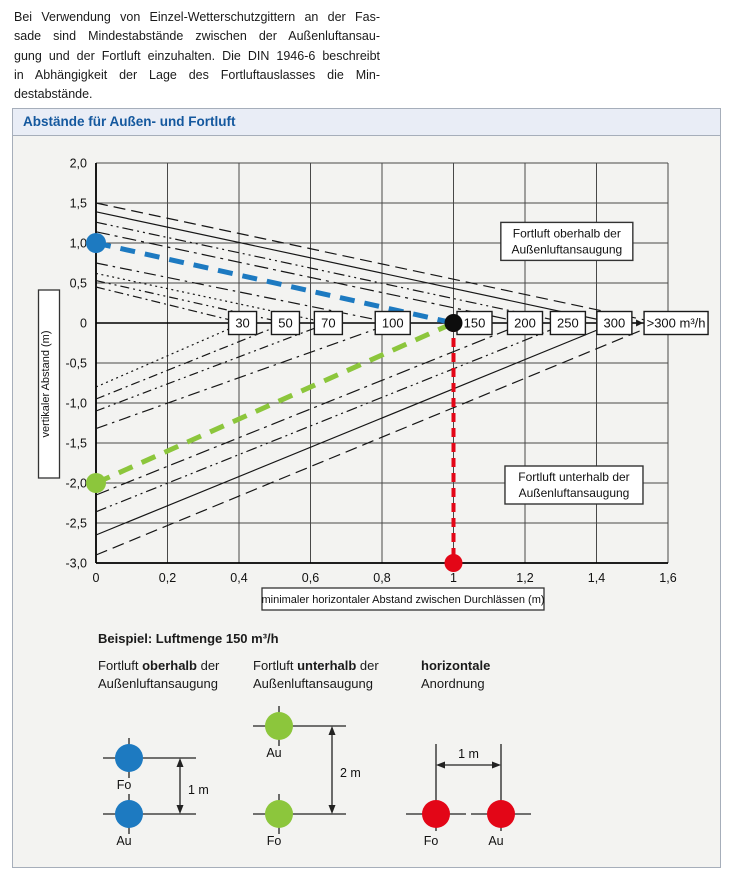  I want to click on volume-label: 100, so click(393, 323).